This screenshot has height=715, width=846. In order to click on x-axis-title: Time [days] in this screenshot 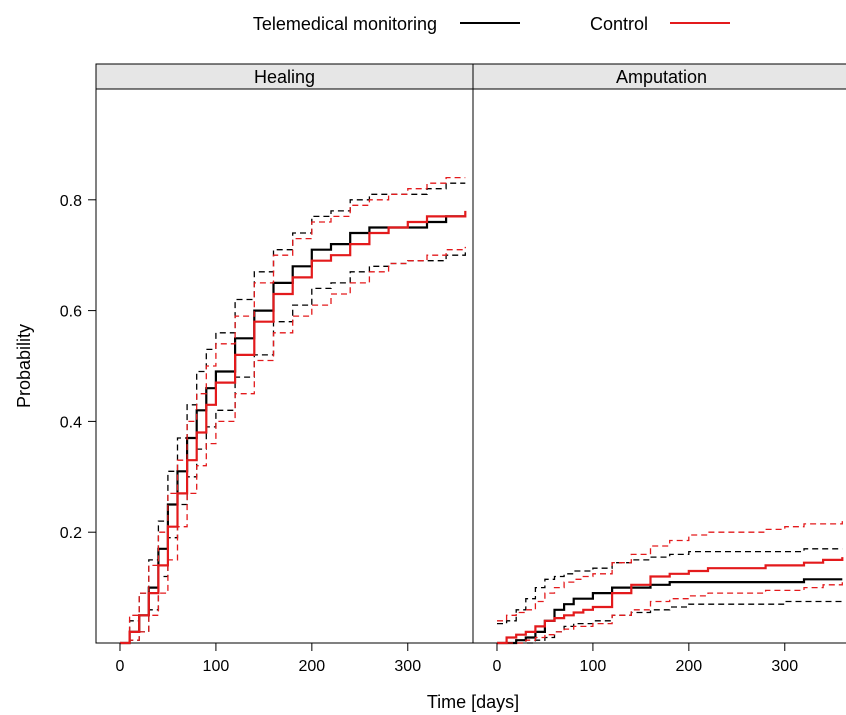, I will do `click(473, 702)`.